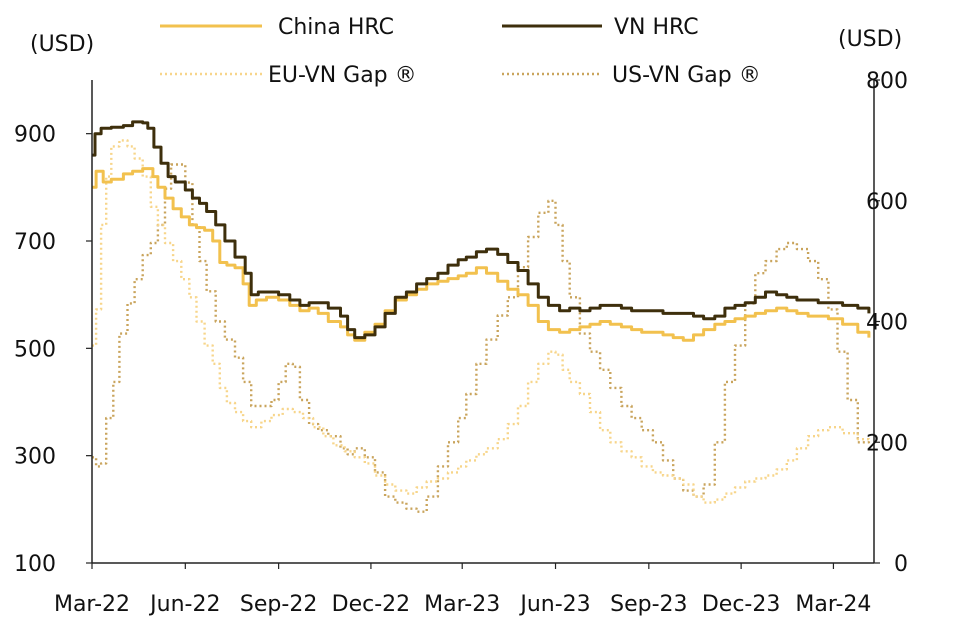 The height and width of the screenshot is (626, 960). I want to click on x-tick-label: Jun-23, so click(554, 604).